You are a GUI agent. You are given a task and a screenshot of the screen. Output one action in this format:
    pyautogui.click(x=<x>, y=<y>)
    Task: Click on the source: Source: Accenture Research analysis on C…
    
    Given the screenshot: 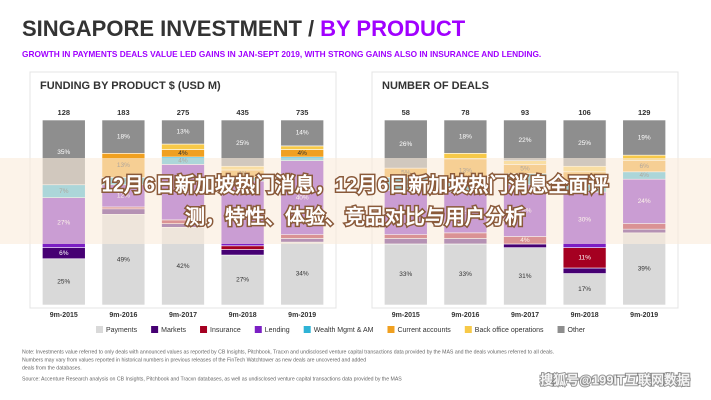 What is the action you would take?
    pyautogui.click(x=212, y=379)
    